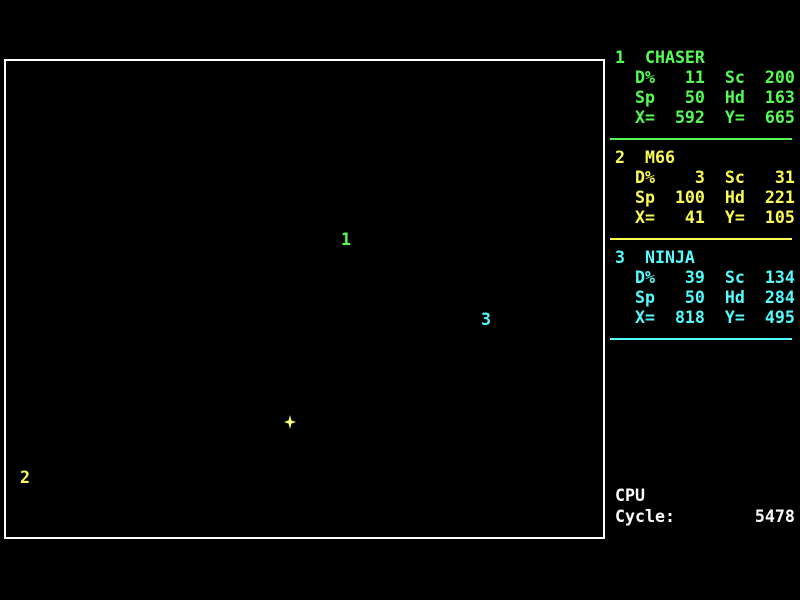  What do you see at coordinates (660, 57) in the screenshot?
I see `robot-1-title: 1 CHASER` at bounding box center [660, 57].